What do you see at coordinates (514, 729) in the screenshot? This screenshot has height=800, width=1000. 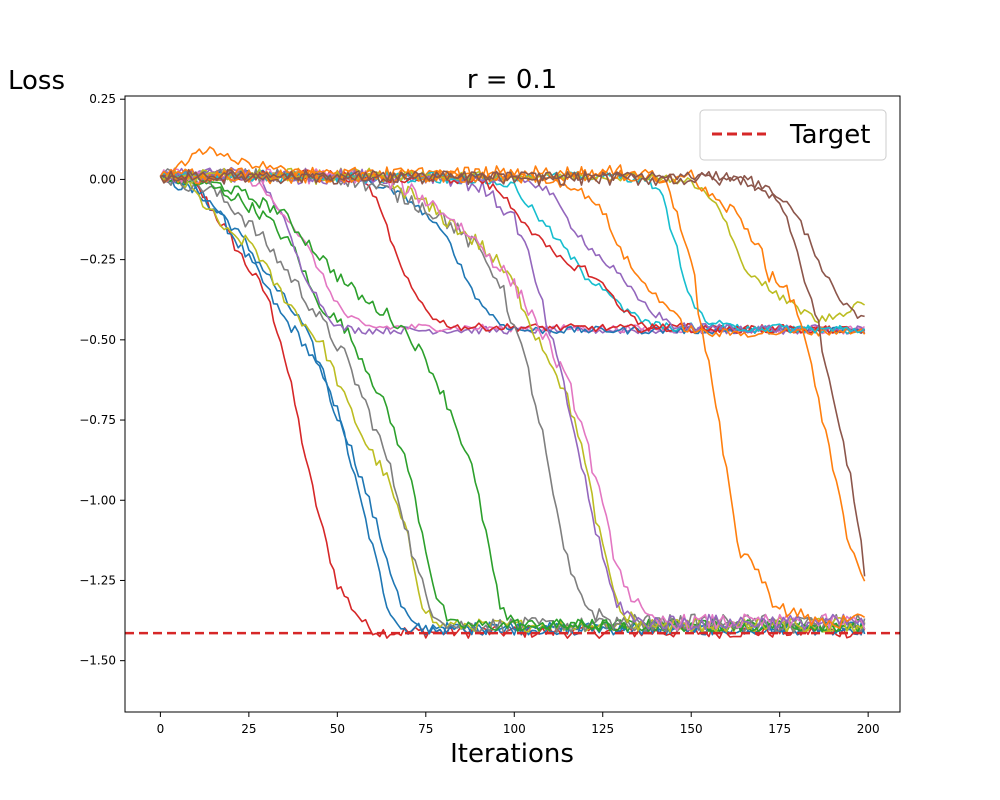 I see `x-tick-label: 100` at bounding box center [514, 729].